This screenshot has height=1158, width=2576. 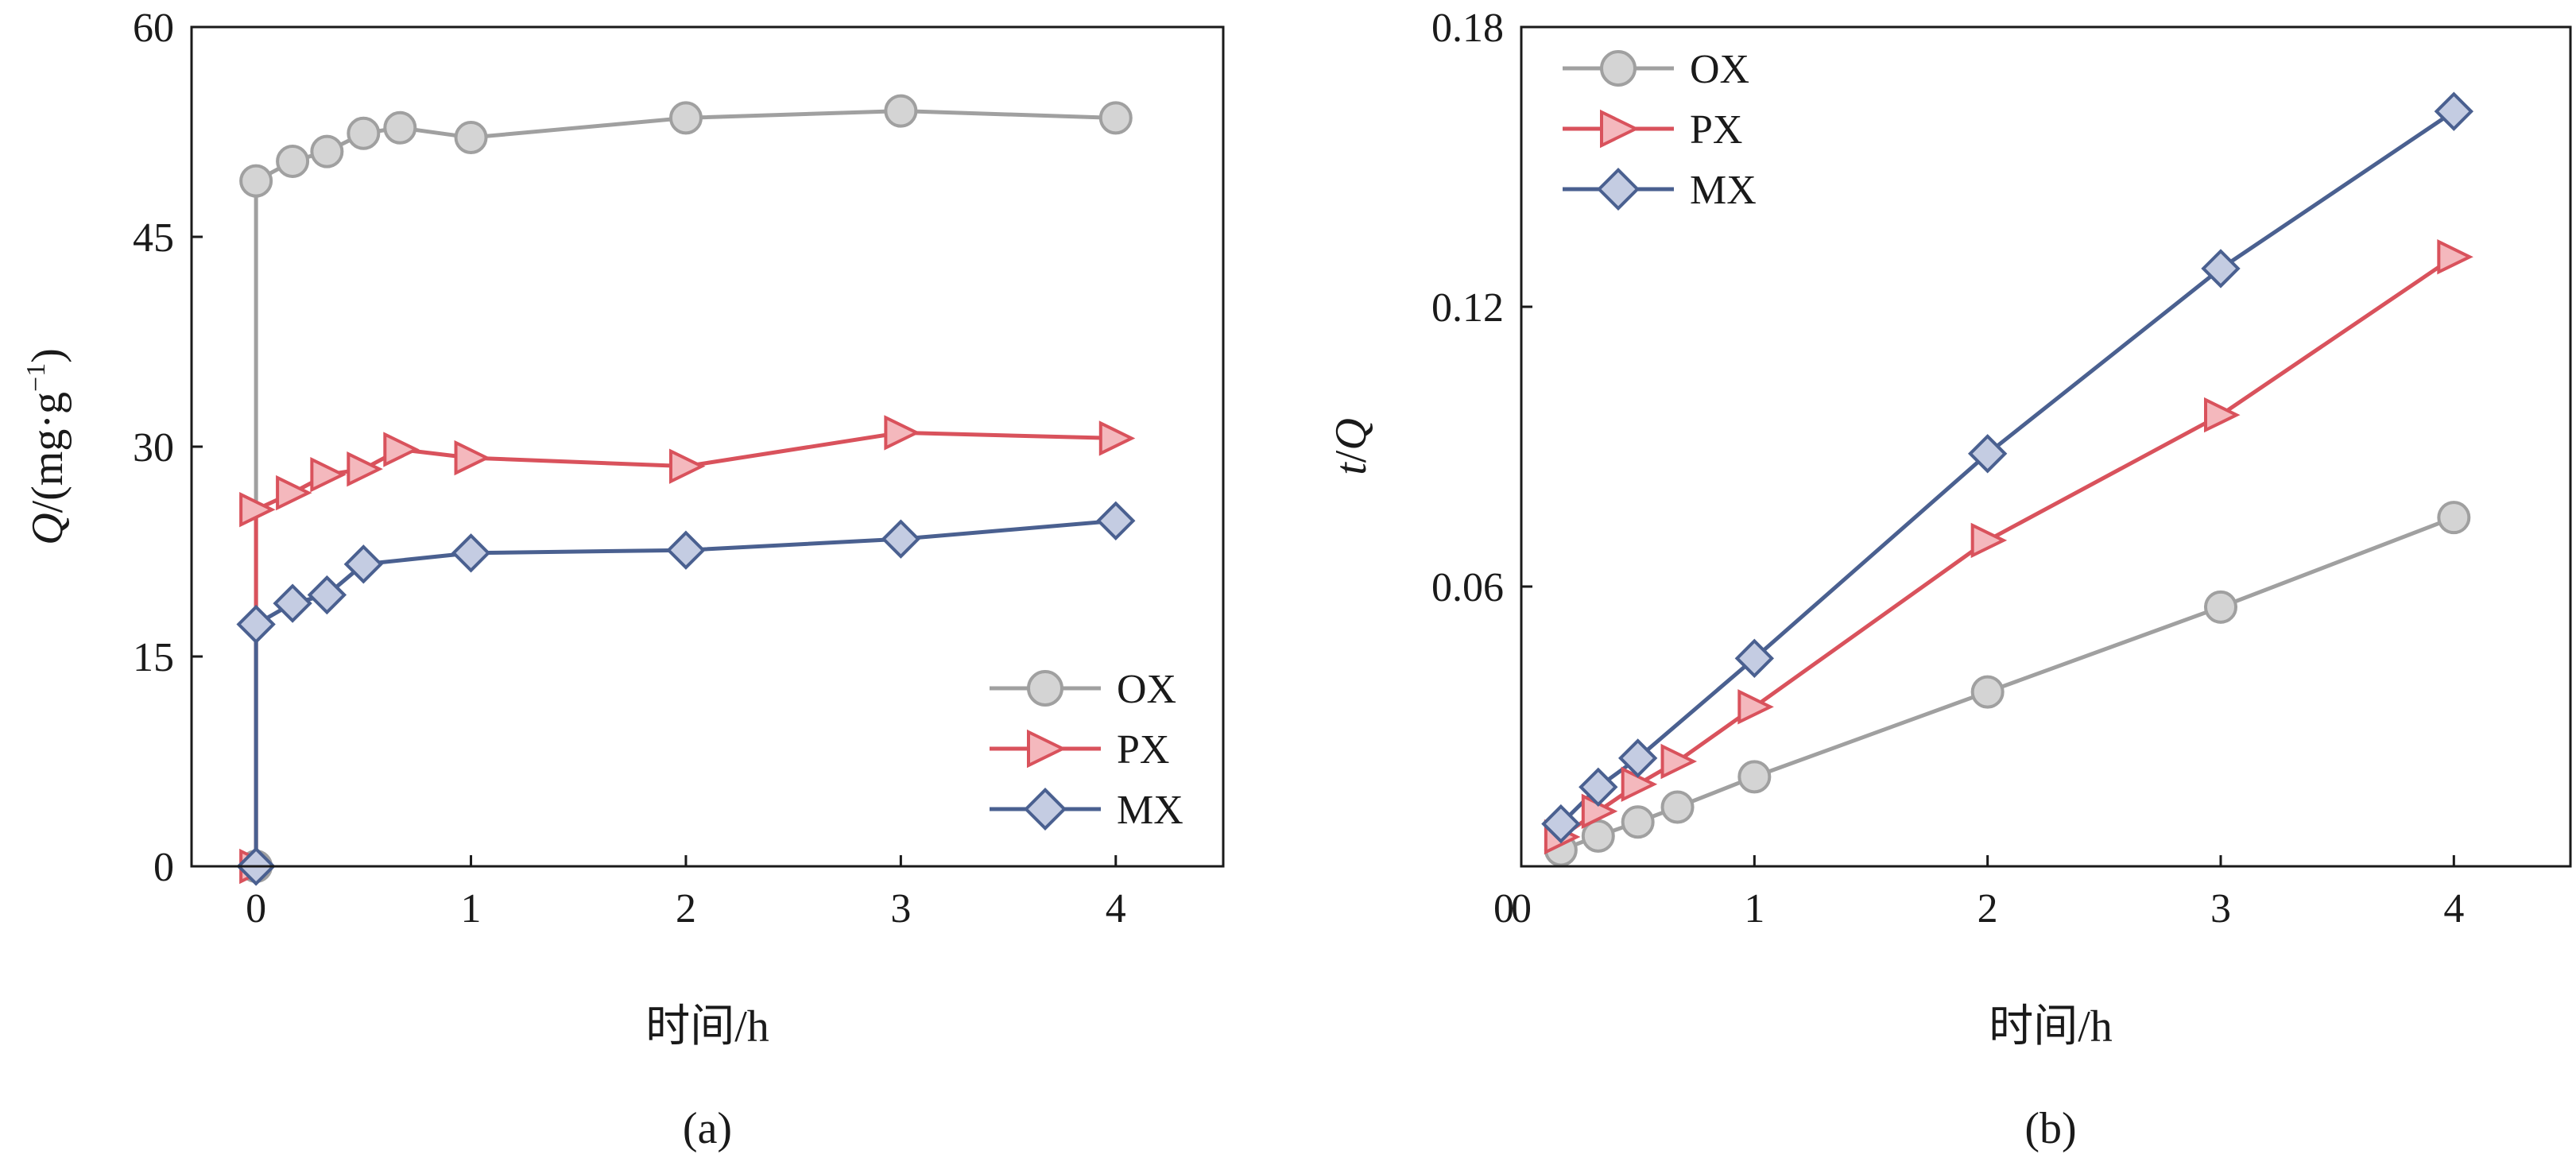 What do you see at coordinates (1723, 191) in the screenshot?
I see `panel-b-legend-mx-label: MX` at bounding box center [1723, 191].